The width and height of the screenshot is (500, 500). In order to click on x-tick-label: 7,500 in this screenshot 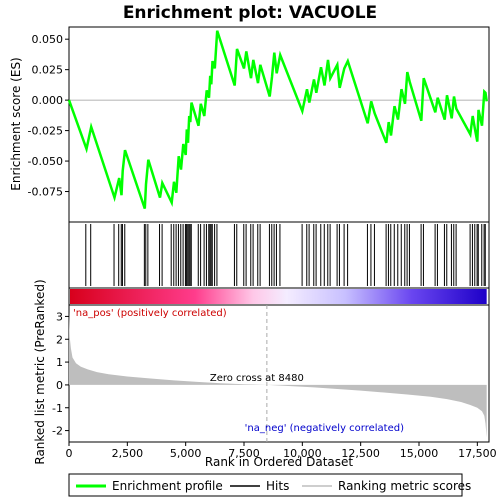, I will do `click(244, 453)`.